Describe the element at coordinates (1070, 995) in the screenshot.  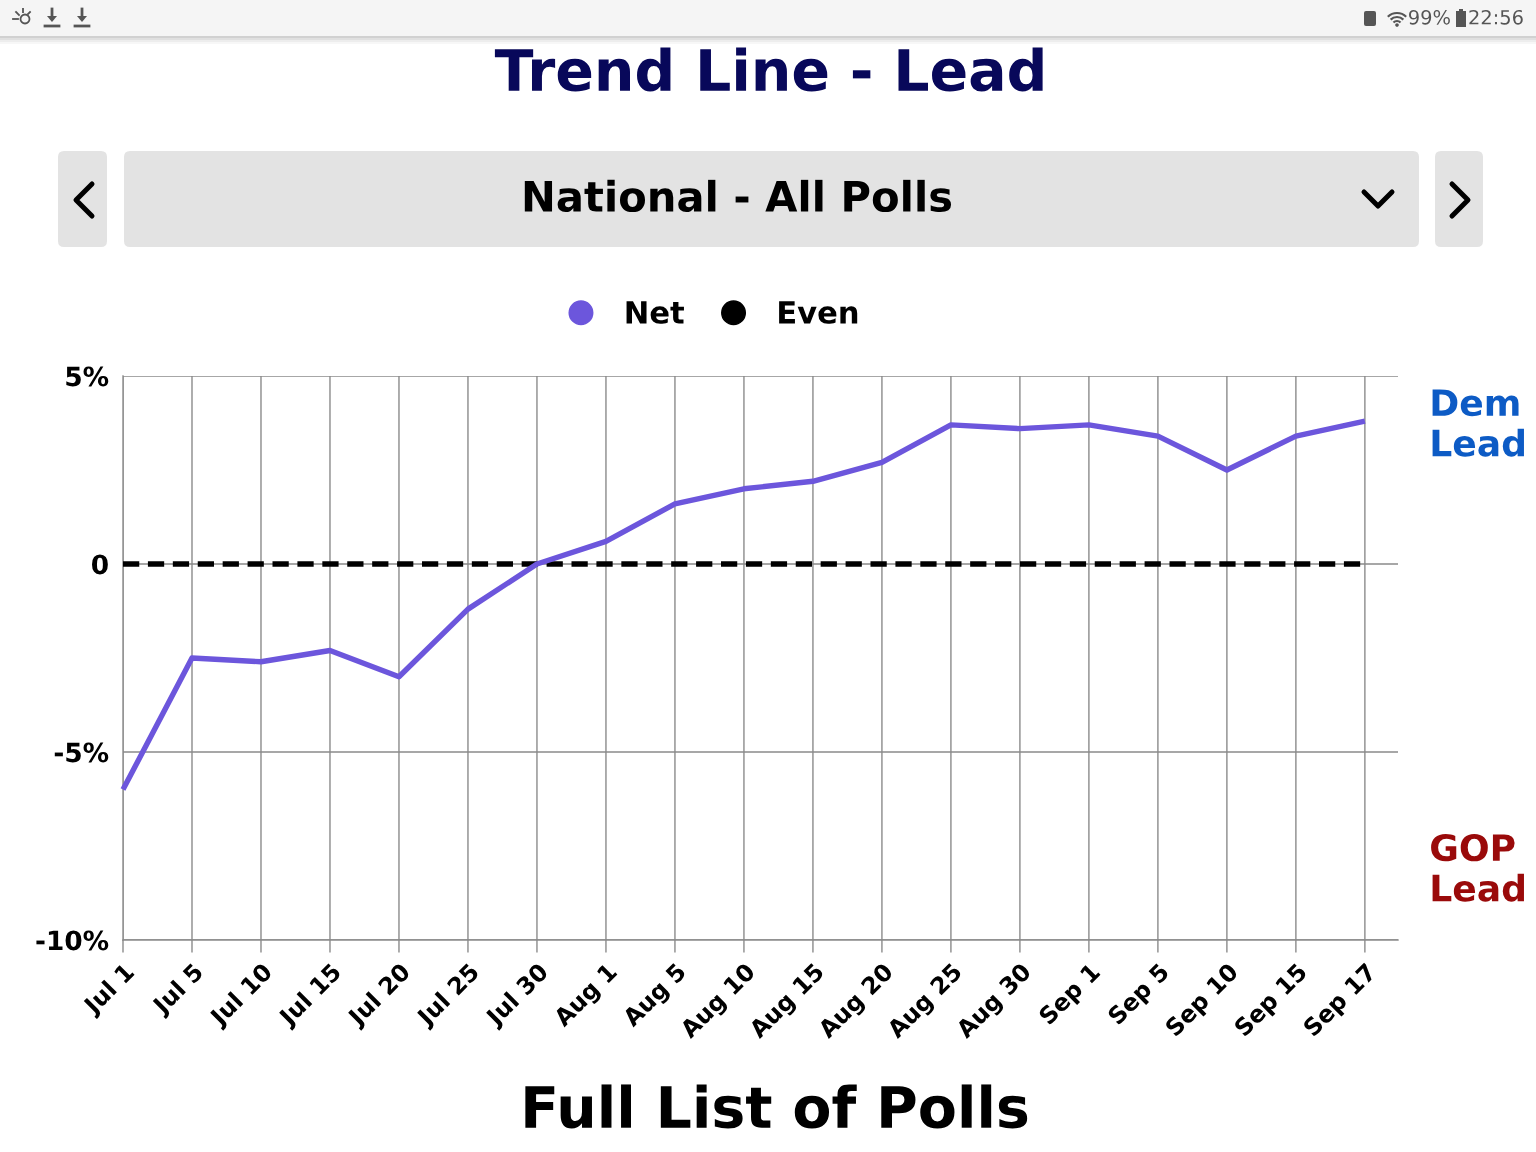
I see `x-tick-label: Sep 1` at that location.